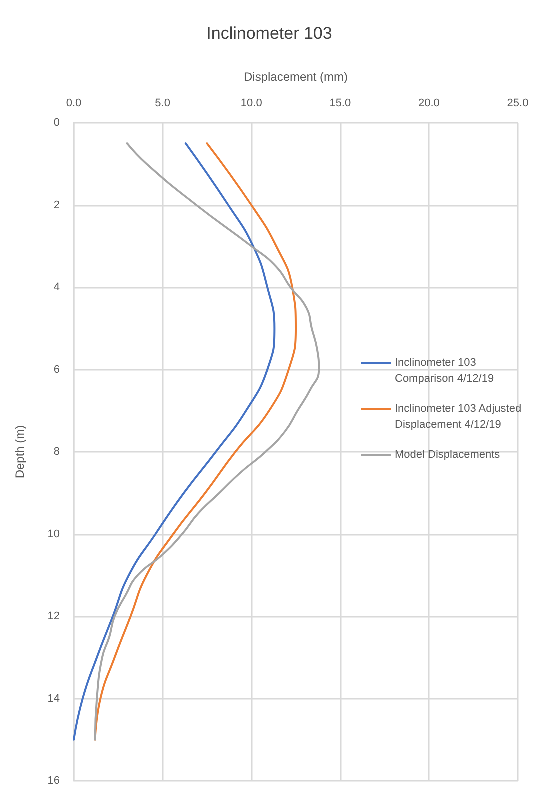 Image resolution: width=539 pixels, height=795 pixels. I want to click on y-tick-label: 0, so click(57, 123).